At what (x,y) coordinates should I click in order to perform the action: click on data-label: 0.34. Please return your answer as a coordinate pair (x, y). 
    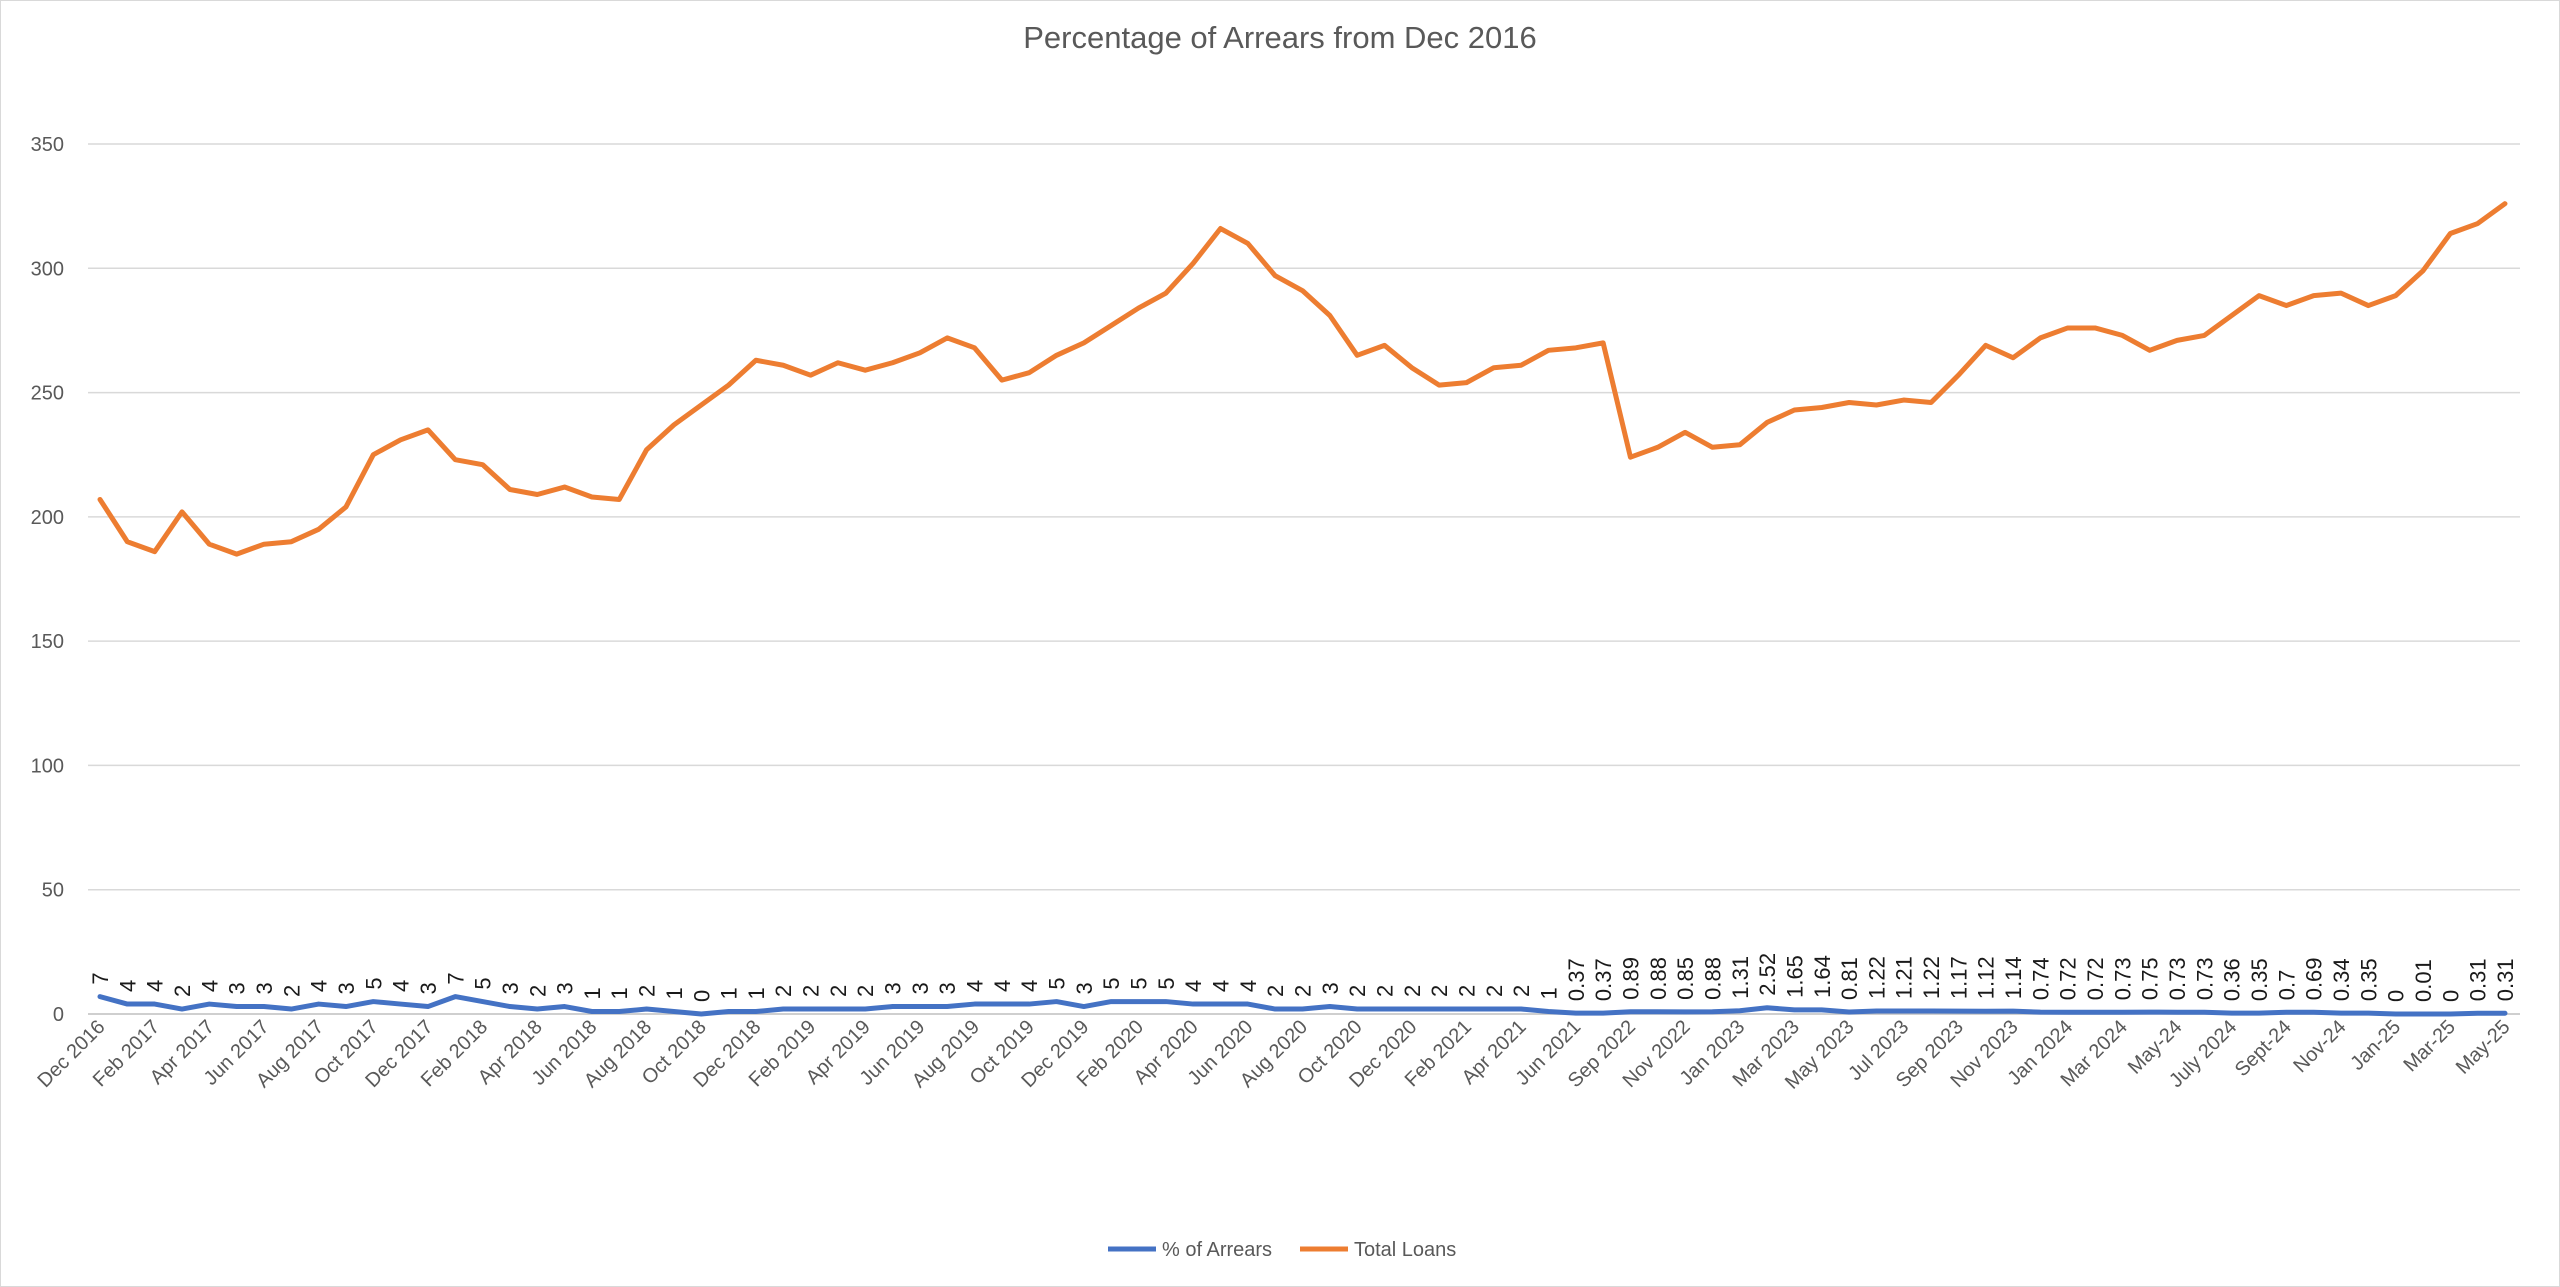
    Looking at the image, I should click on (2341, 979).